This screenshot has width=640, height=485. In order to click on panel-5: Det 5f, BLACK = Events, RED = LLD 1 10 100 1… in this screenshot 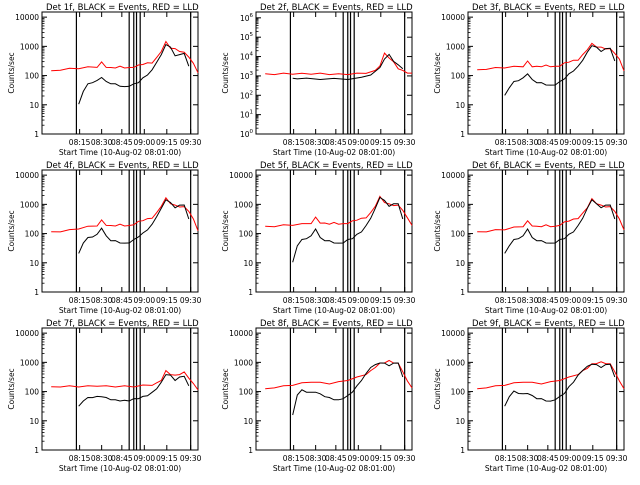, I will do `click(318, 238)`.